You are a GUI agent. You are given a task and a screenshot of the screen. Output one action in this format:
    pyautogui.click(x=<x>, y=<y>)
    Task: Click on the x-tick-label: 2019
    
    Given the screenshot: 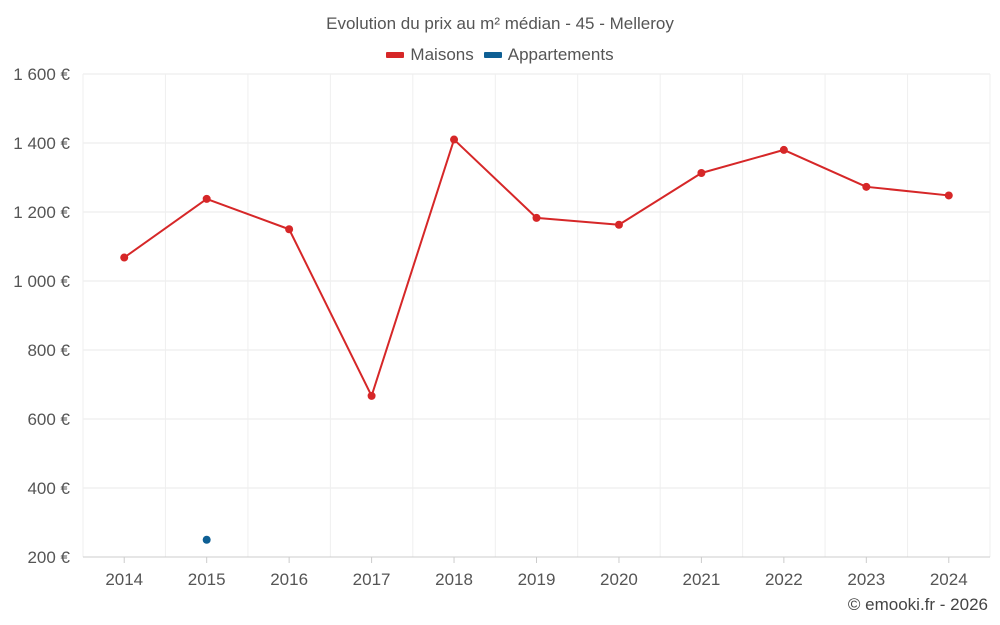 What is the action you would take?
    pyautogui.click(x=537, y=579)
    